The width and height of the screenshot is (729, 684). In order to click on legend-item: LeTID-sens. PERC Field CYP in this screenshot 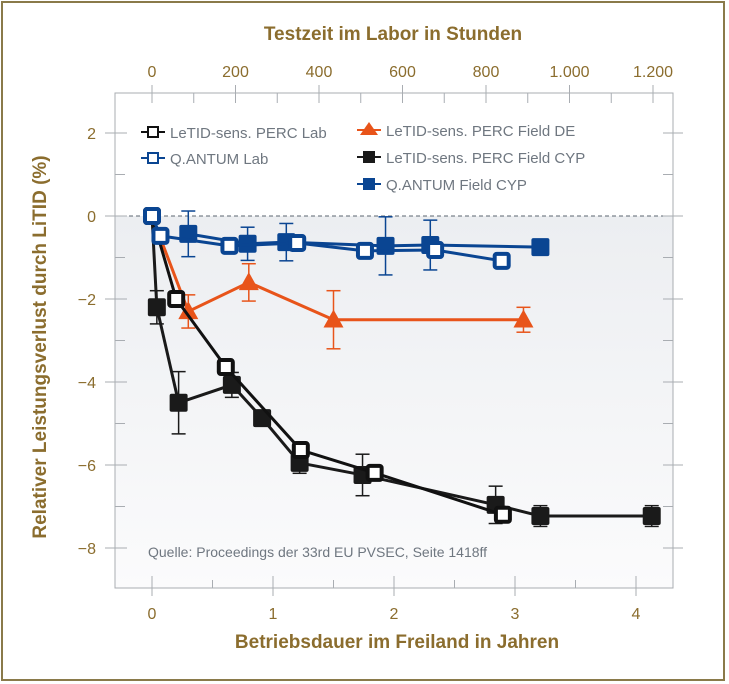, I will do `click(471, 158)`.